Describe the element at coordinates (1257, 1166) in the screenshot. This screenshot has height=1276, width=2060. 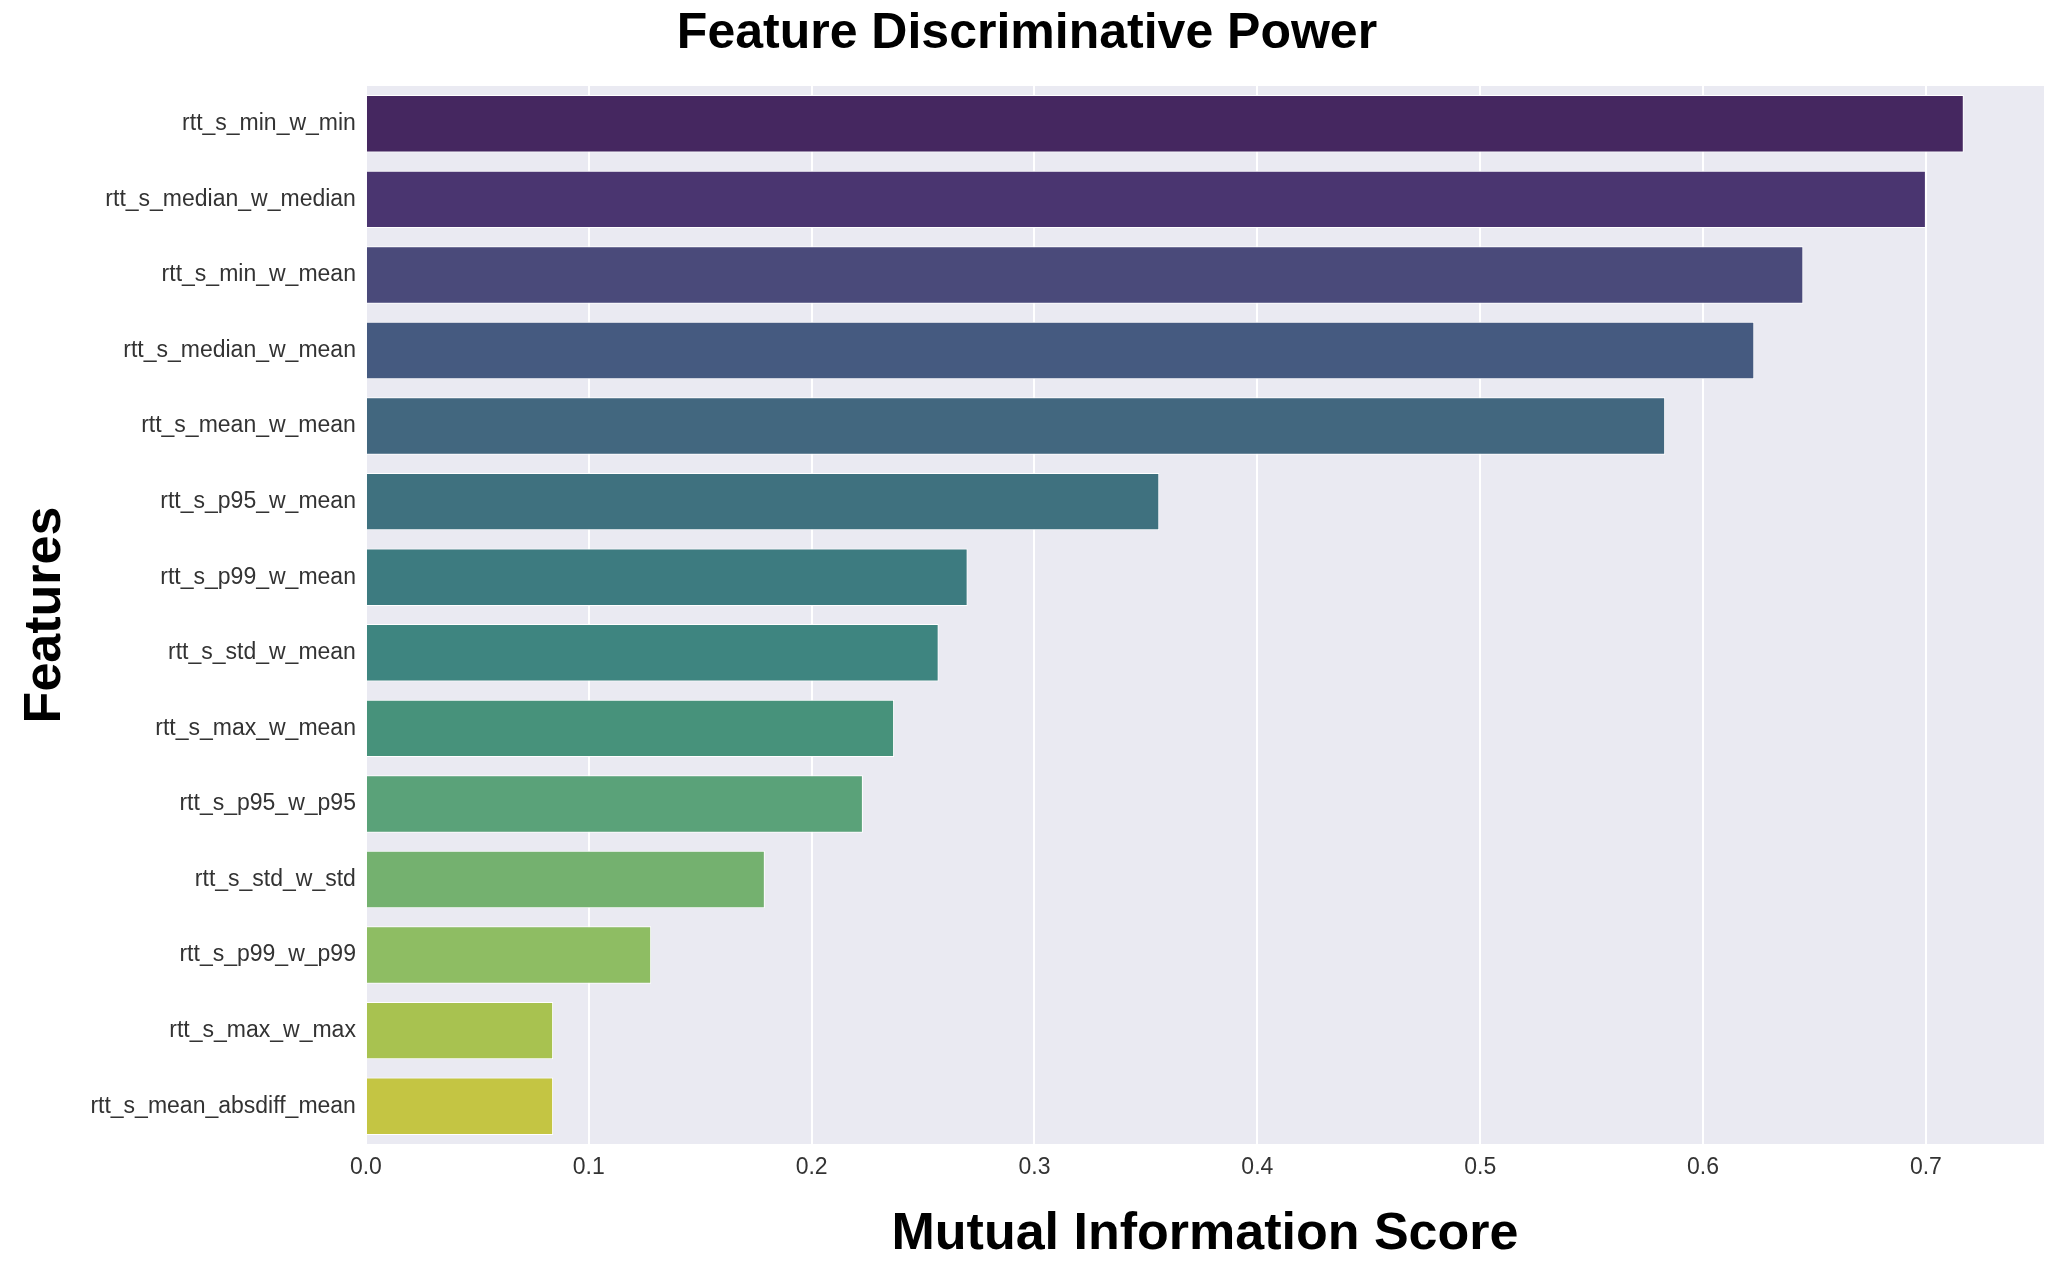
I see `x-tick-label: 0.4` at that location.